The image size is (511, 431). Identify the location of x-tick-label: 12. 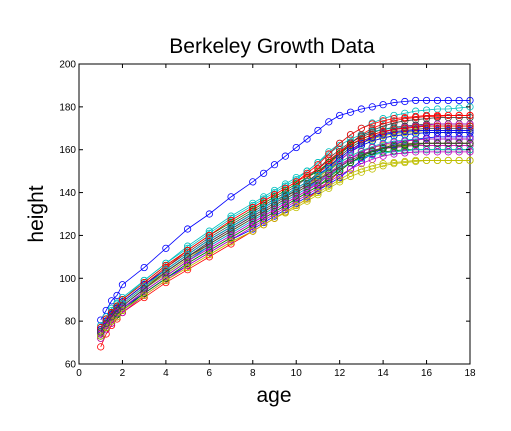
(340, 373).